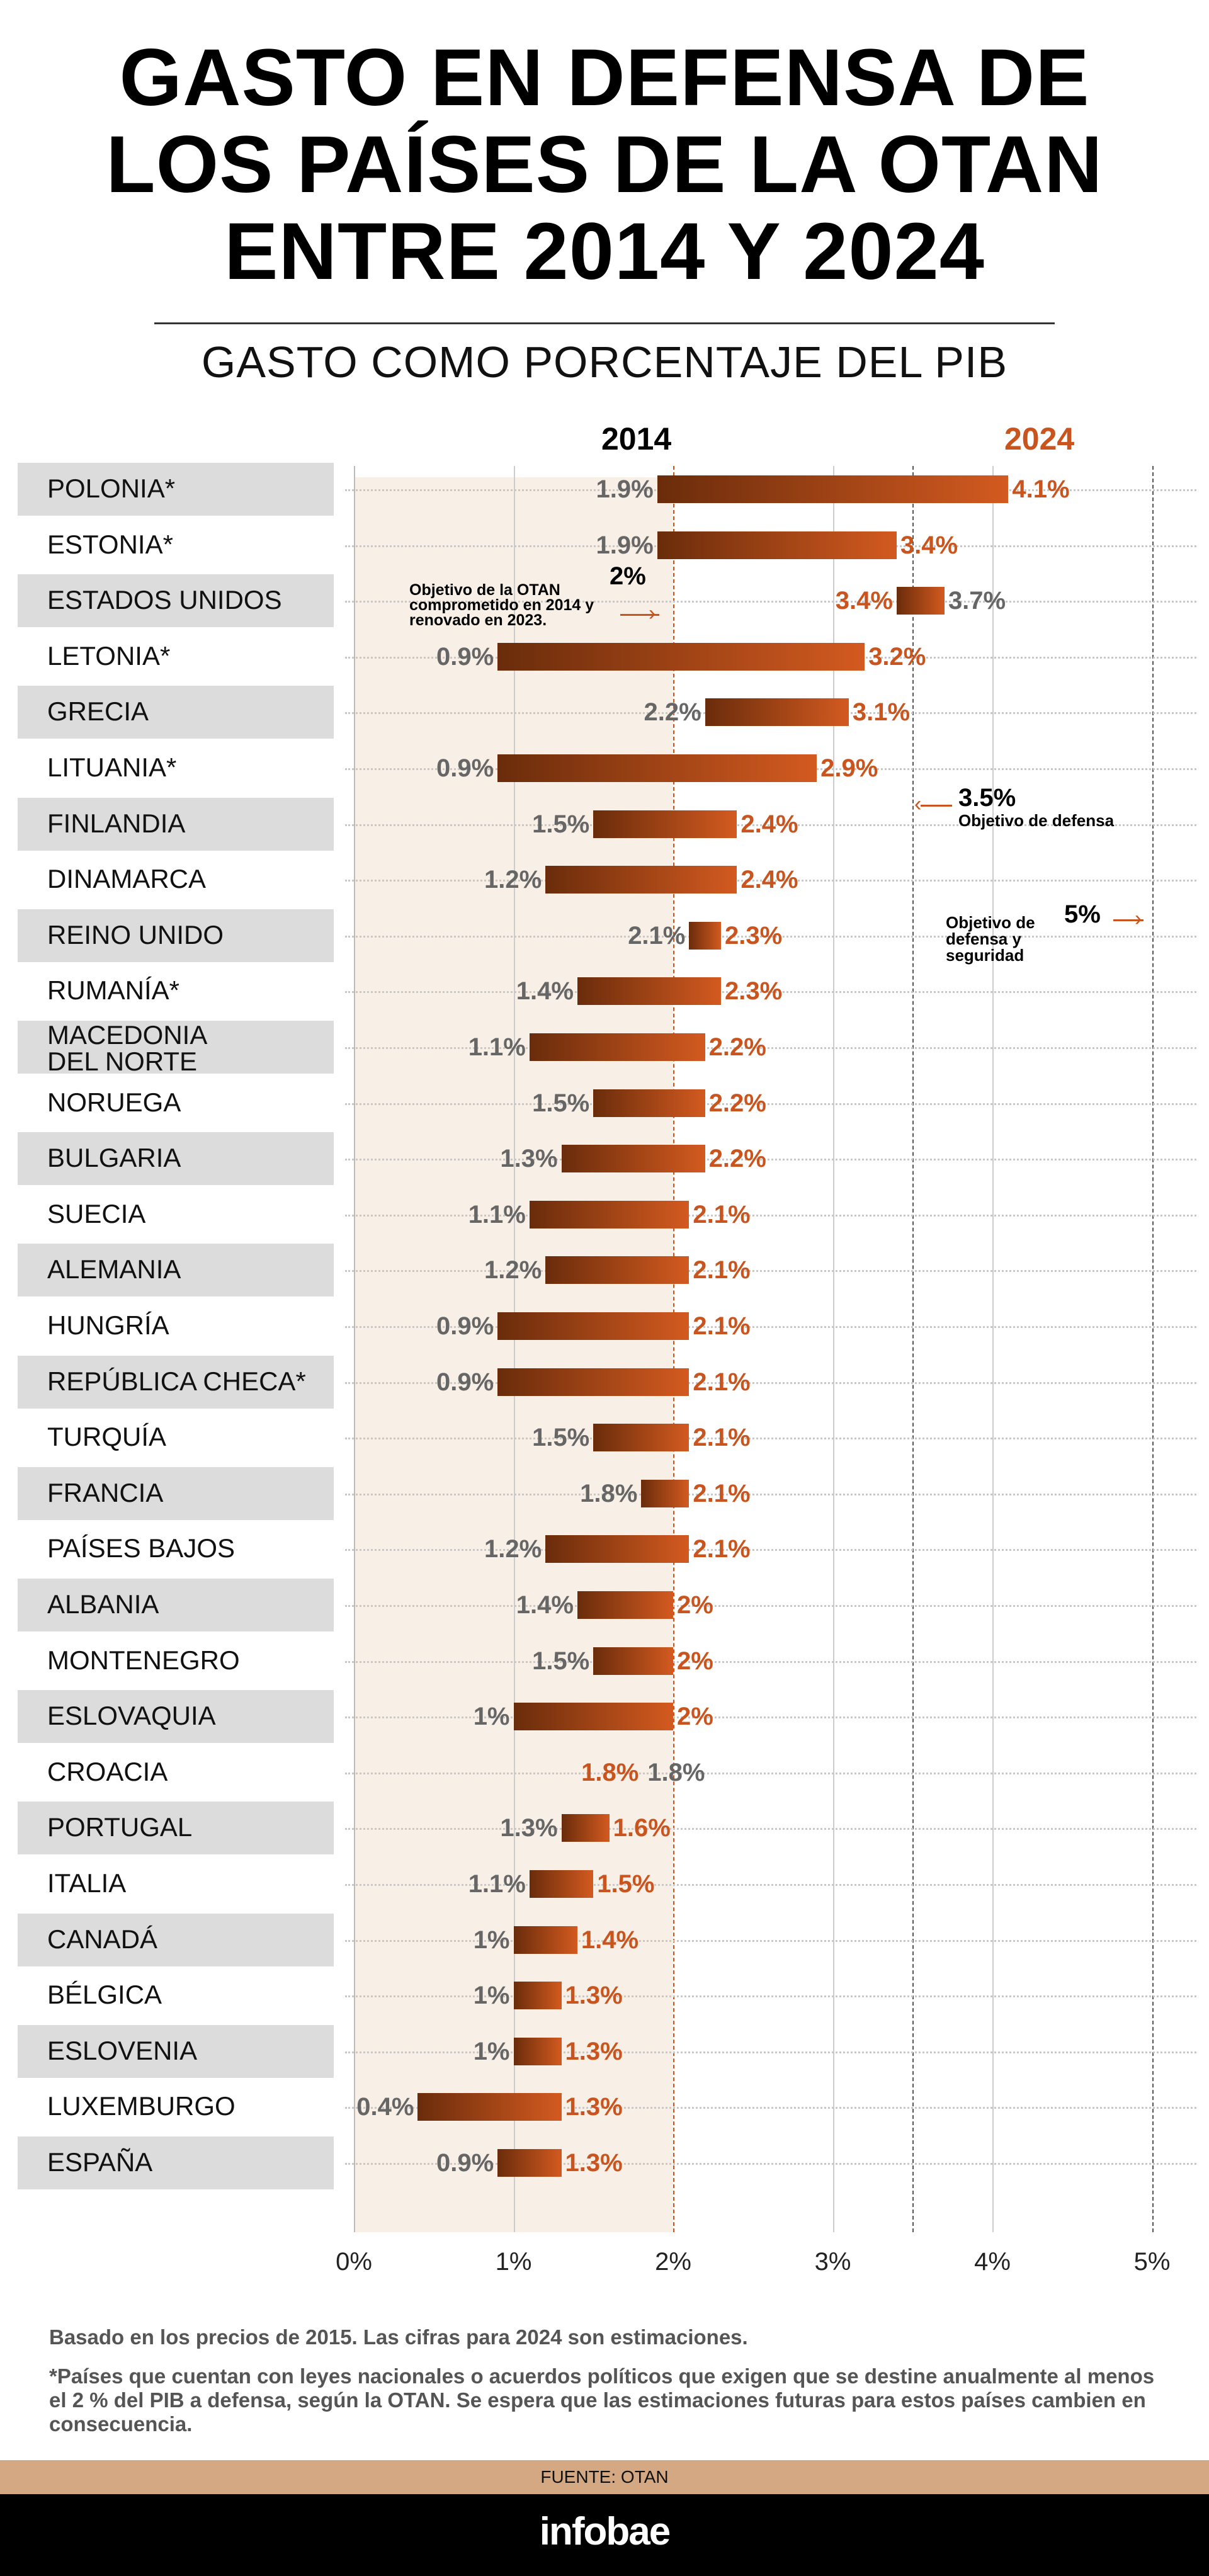  I want to click on value-label-2014: 0.4%, so click(385, 2107).